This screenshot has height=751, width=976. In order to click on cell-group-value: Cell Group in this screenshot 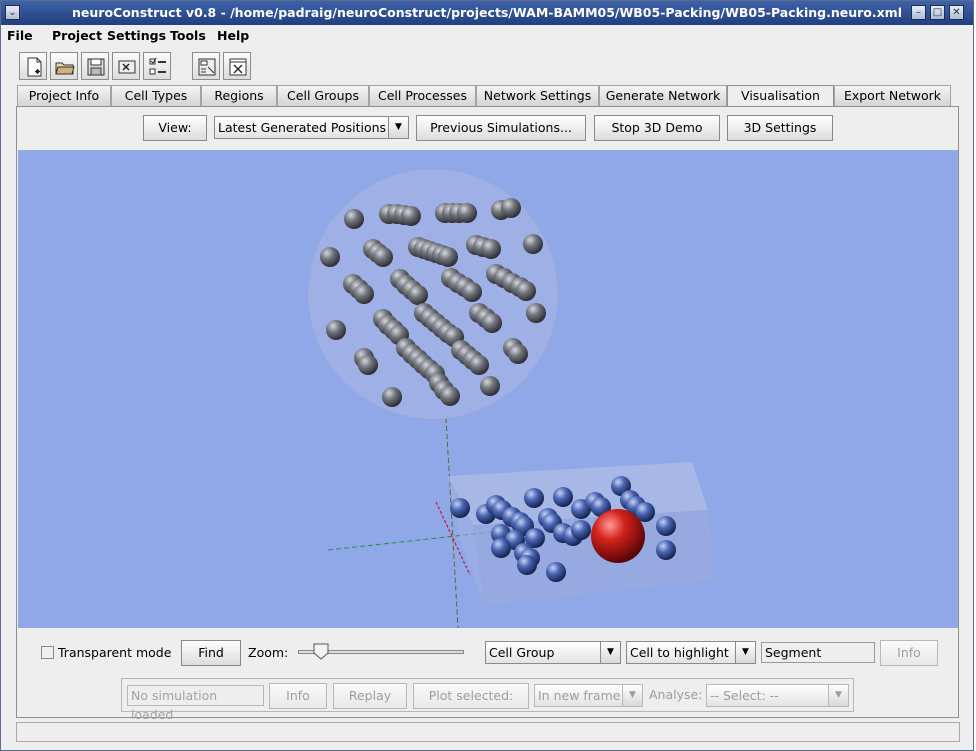, I will do `click(522, 652)`.